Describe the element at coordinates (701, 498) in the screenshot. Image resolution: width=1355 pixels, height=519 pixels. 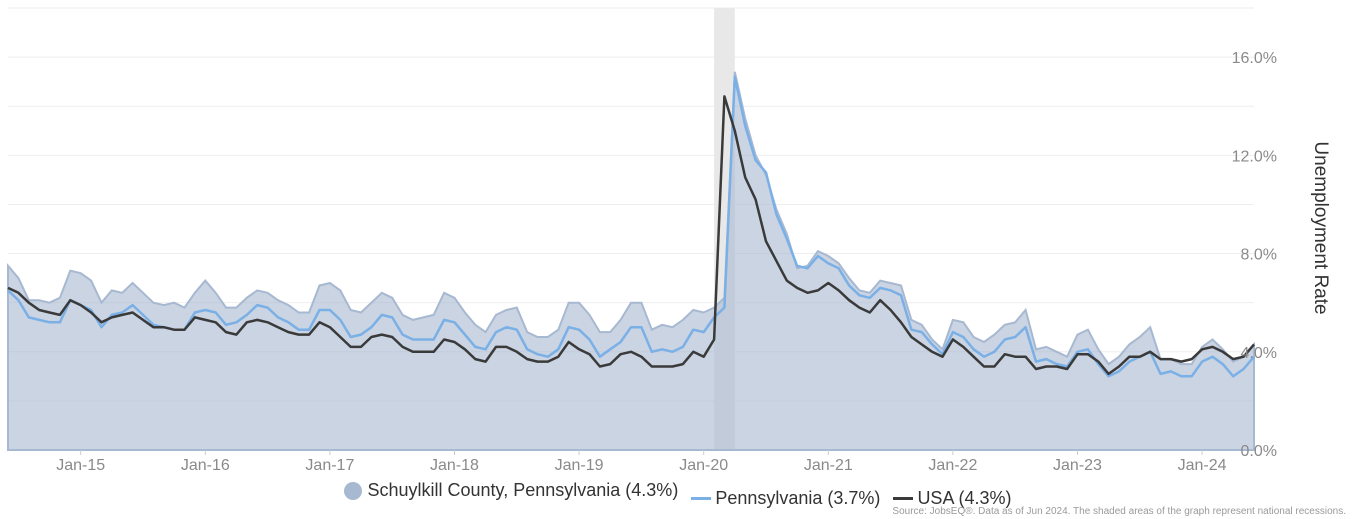
I see `legend-swatch-pennsylvania` at that location.